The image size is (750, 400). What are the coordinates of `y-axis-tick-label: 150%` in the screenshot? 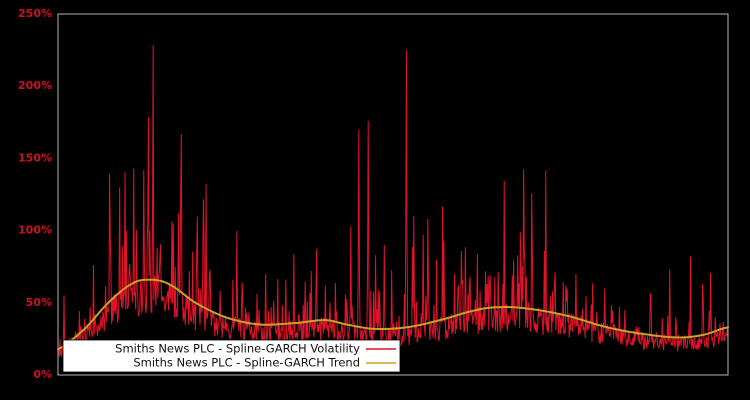 It's located at (35, 157).